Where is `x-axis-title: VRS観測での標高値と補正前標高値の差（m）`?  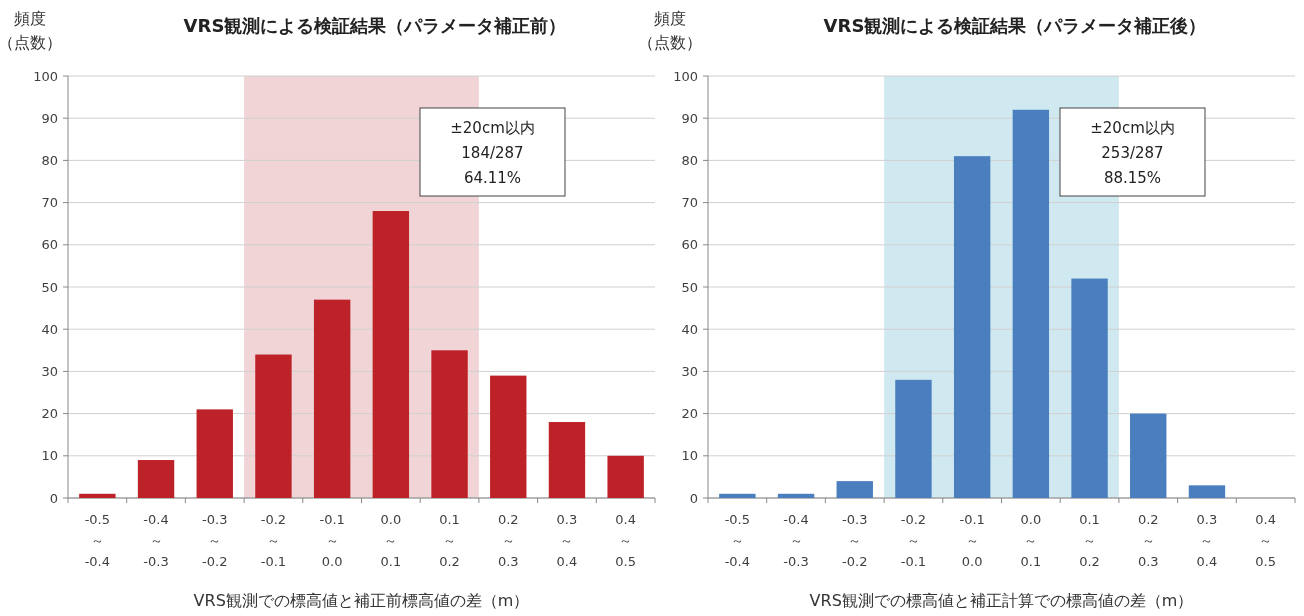
x-axis-title: VRS観測での標高値と補正前標高値の差（m） is located at coordinates (361, 600).